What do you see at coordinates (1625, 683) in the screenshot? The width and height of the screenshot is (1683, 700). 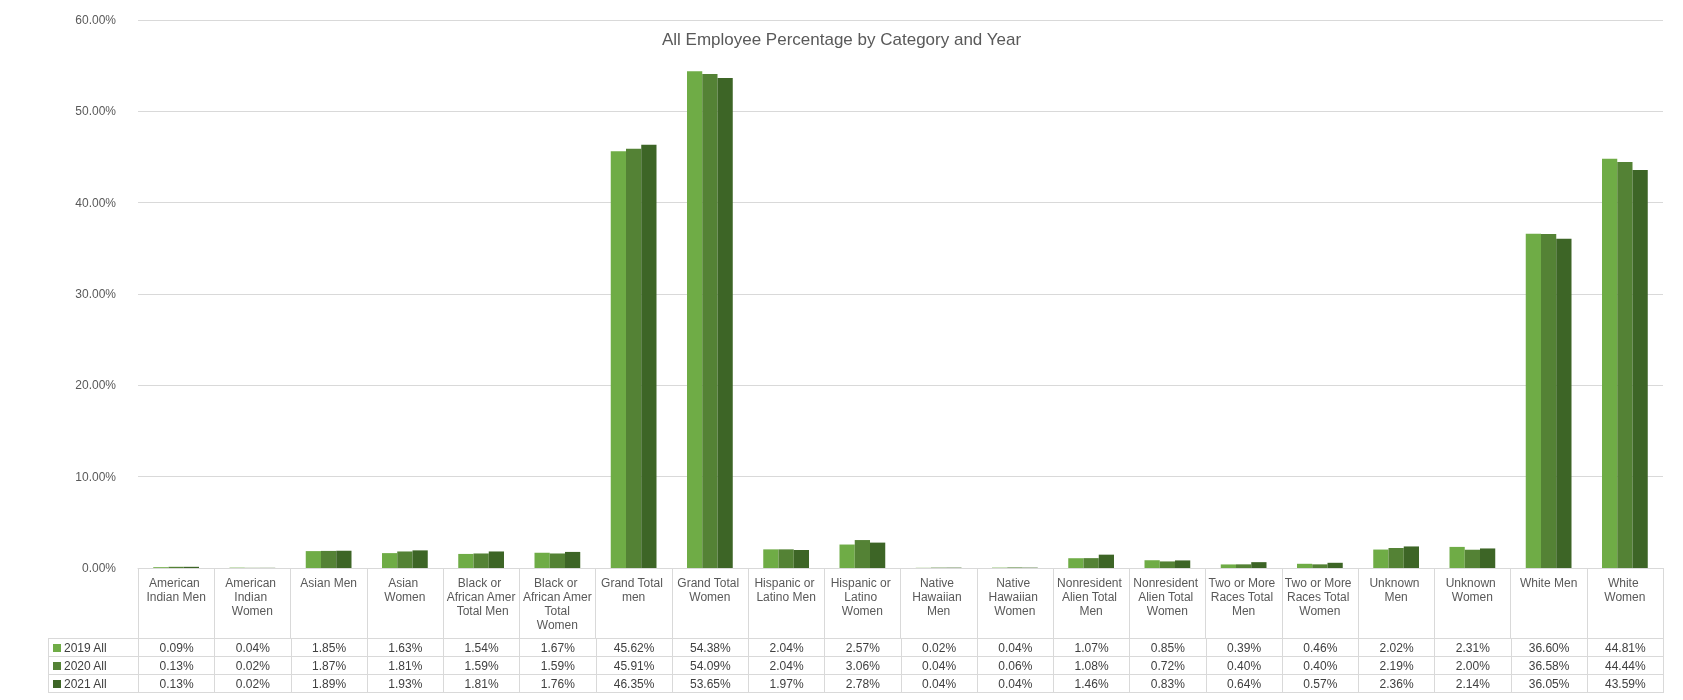 I see `data-label: 43.59%` at bounding box center [1625, 683].